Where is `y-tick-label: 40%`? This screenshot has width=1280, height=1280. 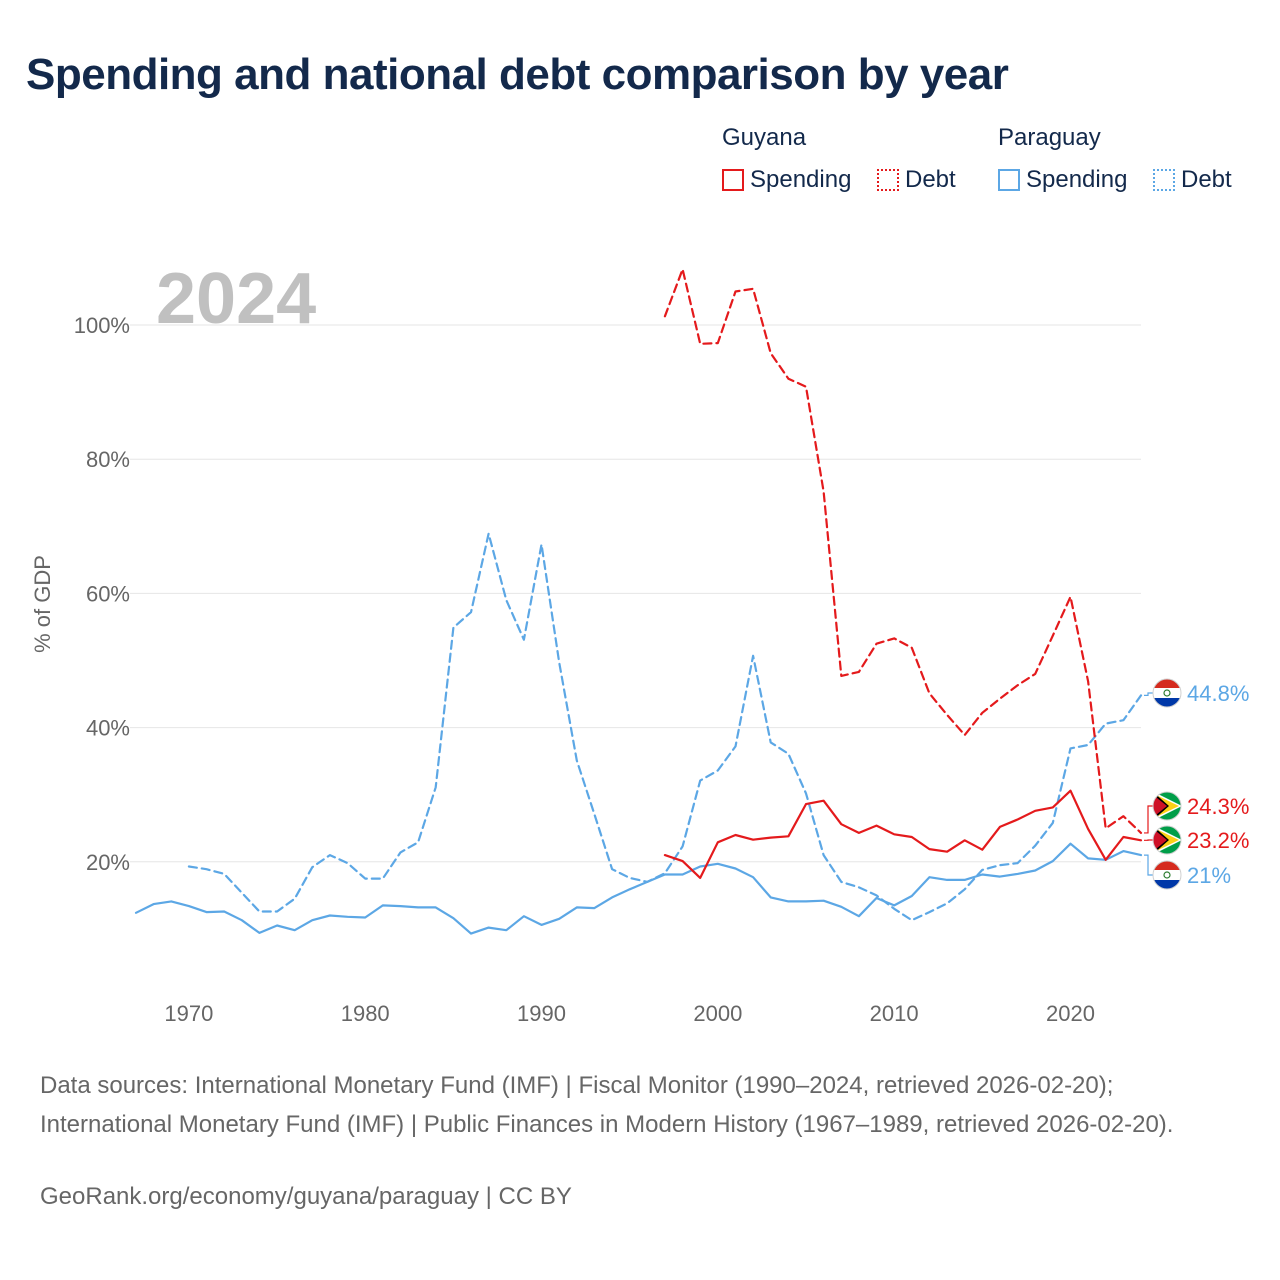 y-tick-label: 40% is located at coordinates (108, 728).